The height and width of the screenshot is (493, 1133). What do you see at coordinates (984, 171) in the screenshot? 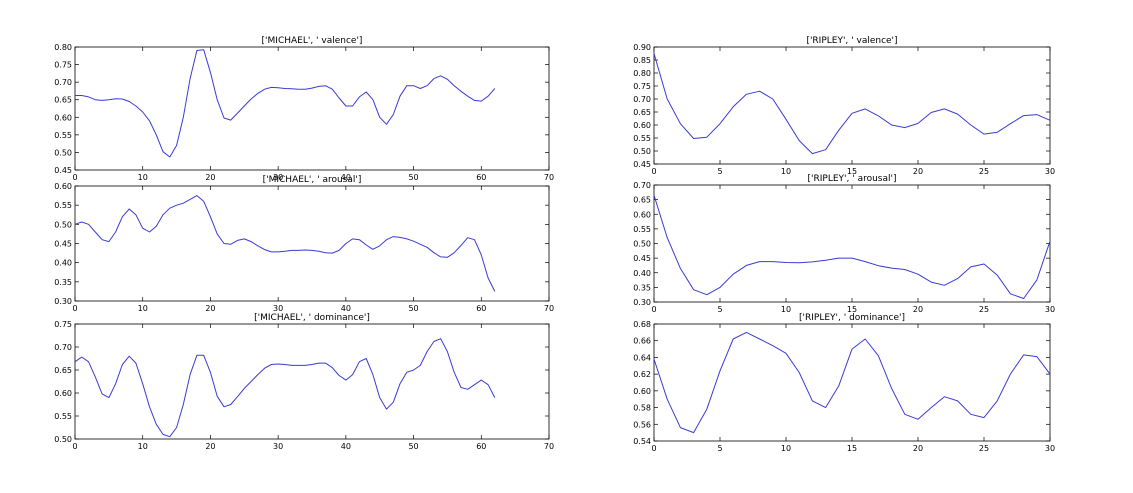
I see `ripley-valence-xtick-label: 25` at bounding box center [984, 171].